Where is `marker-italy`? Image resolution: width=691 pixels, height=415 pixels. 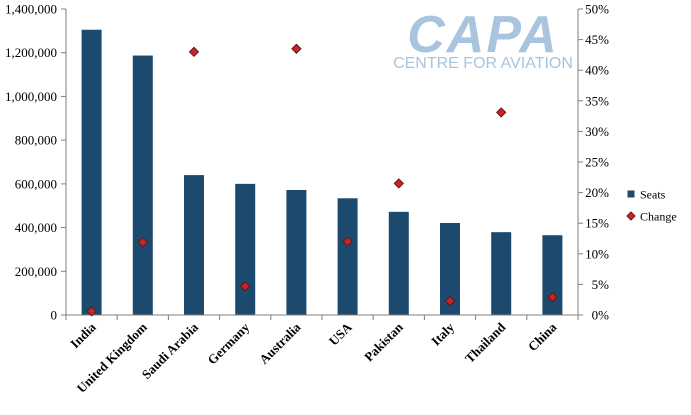
marker-italy is located at coordinates (450, 301).